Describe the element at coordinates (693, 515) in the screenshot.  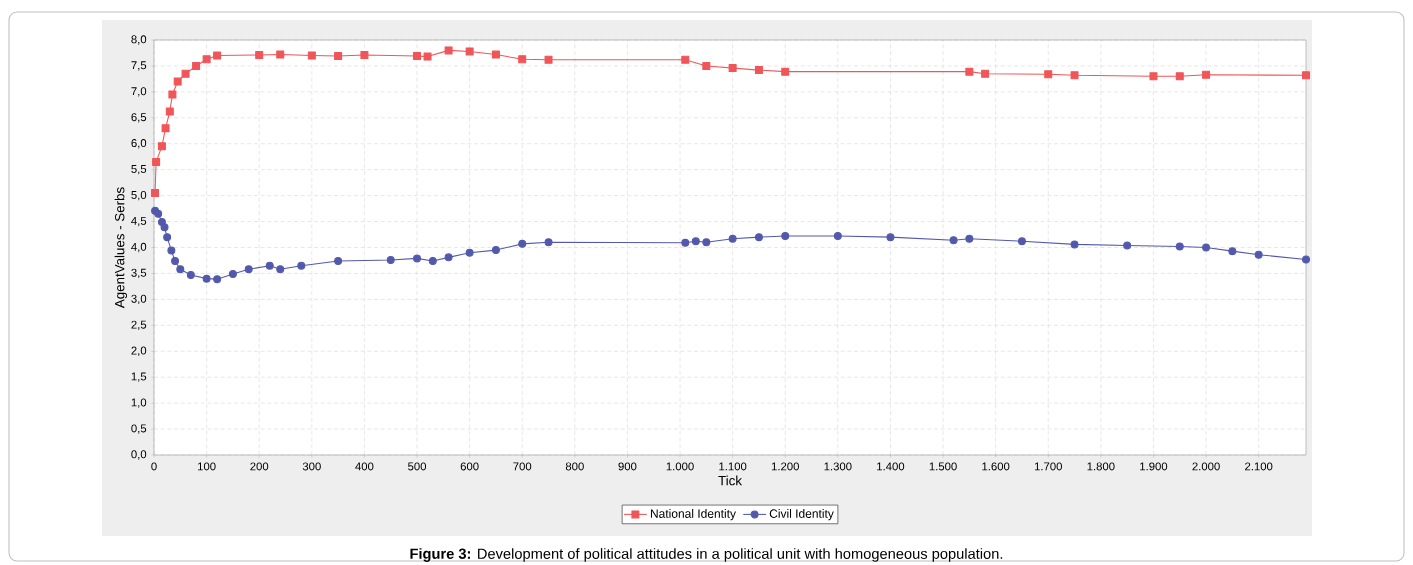
I see `legend-label: National Identity` at that location.